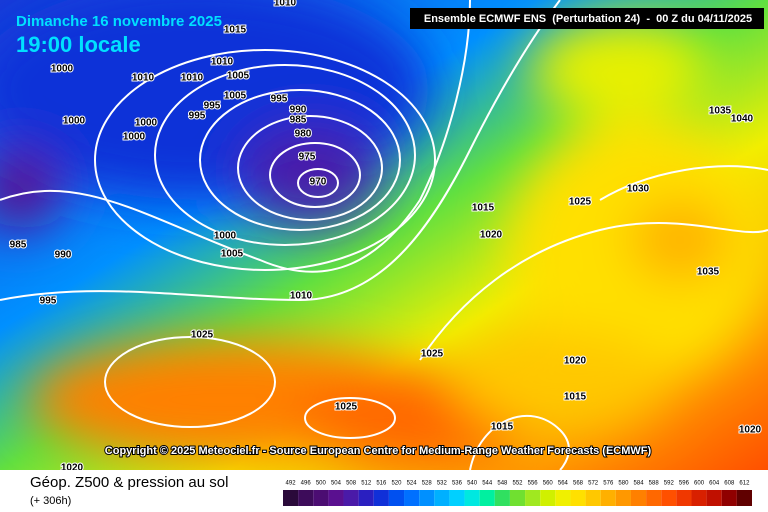  What do you see at coordinates (78, 44) in the screenshot?
I see `local-time: 19:00 locale` at bounding box center [78, 44].